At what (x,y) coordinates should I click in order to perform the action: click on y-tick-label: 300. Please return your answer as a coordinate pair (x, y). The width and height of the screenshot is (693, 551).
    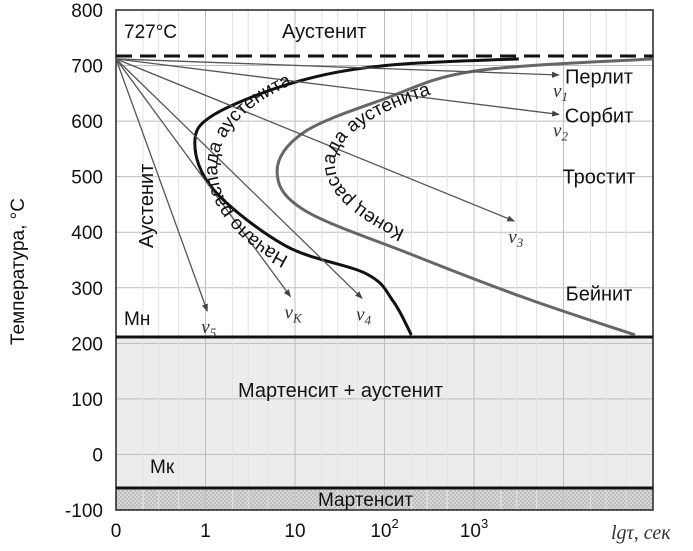
    Looking at the image, I should click on (87, 289).